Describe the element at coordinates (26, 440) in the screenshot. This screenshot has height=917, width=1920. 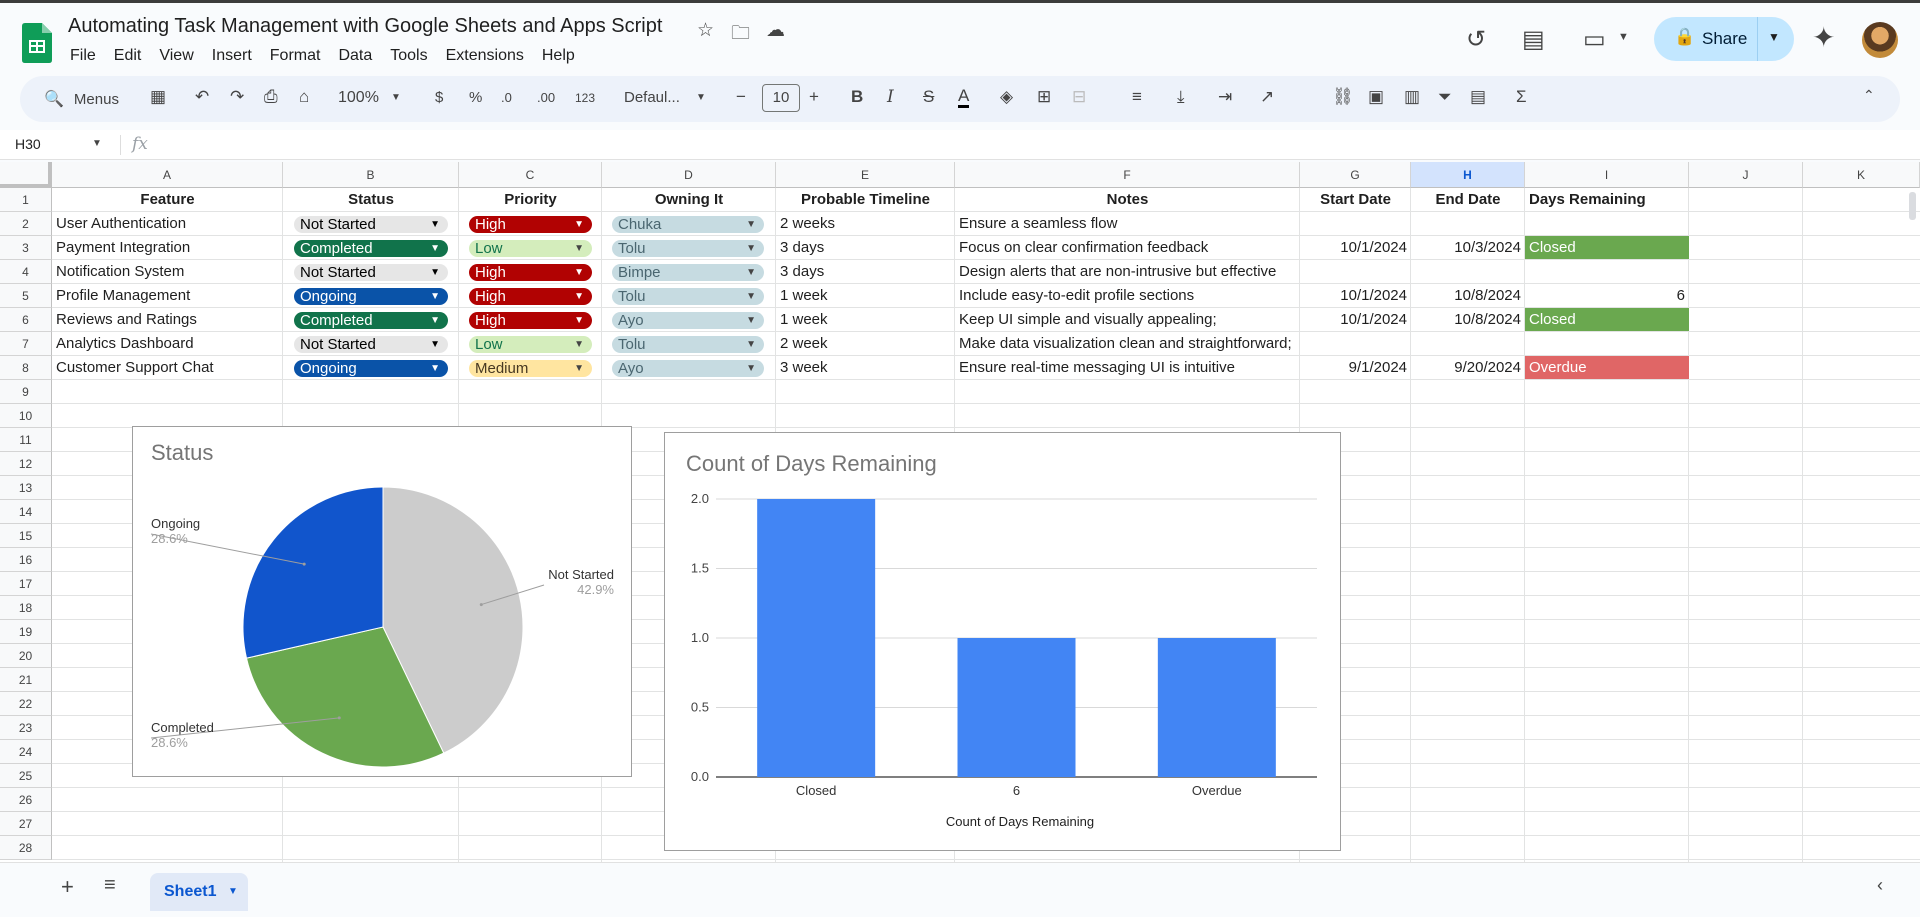
I see `row-header-11: 11` at that location.